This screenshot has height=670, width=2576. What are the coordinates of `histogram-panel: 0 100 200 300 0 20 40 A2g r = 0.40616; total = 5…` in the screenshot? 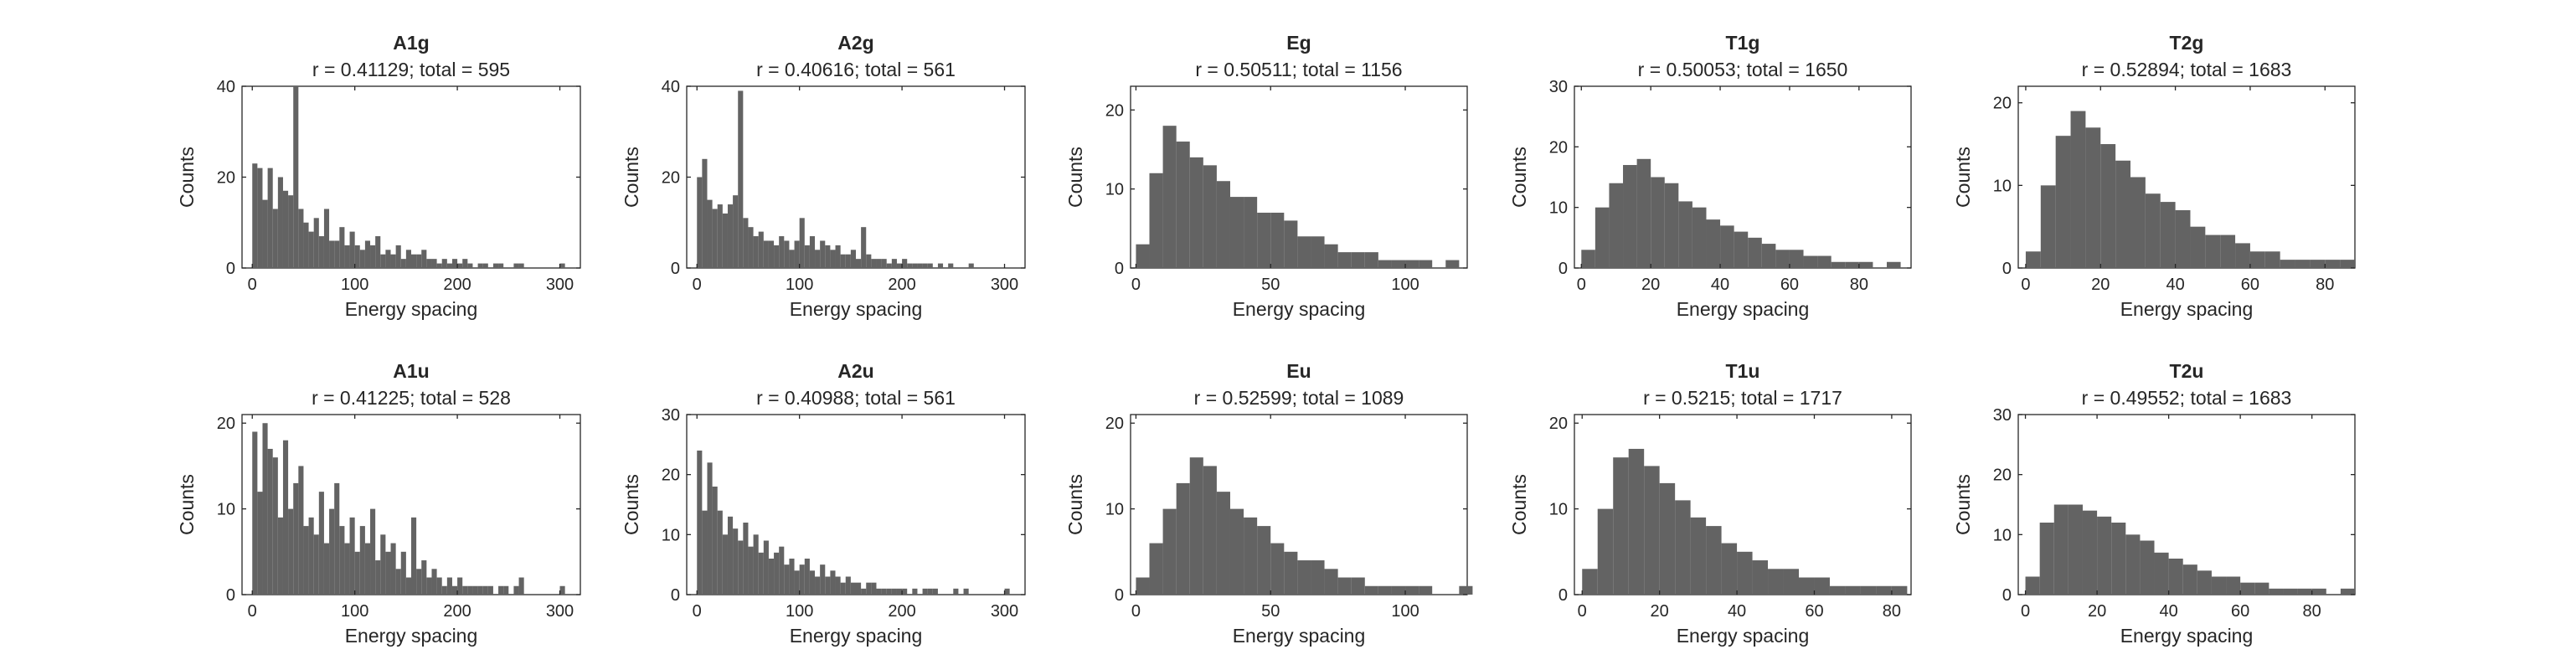 It's located at (823, 176).